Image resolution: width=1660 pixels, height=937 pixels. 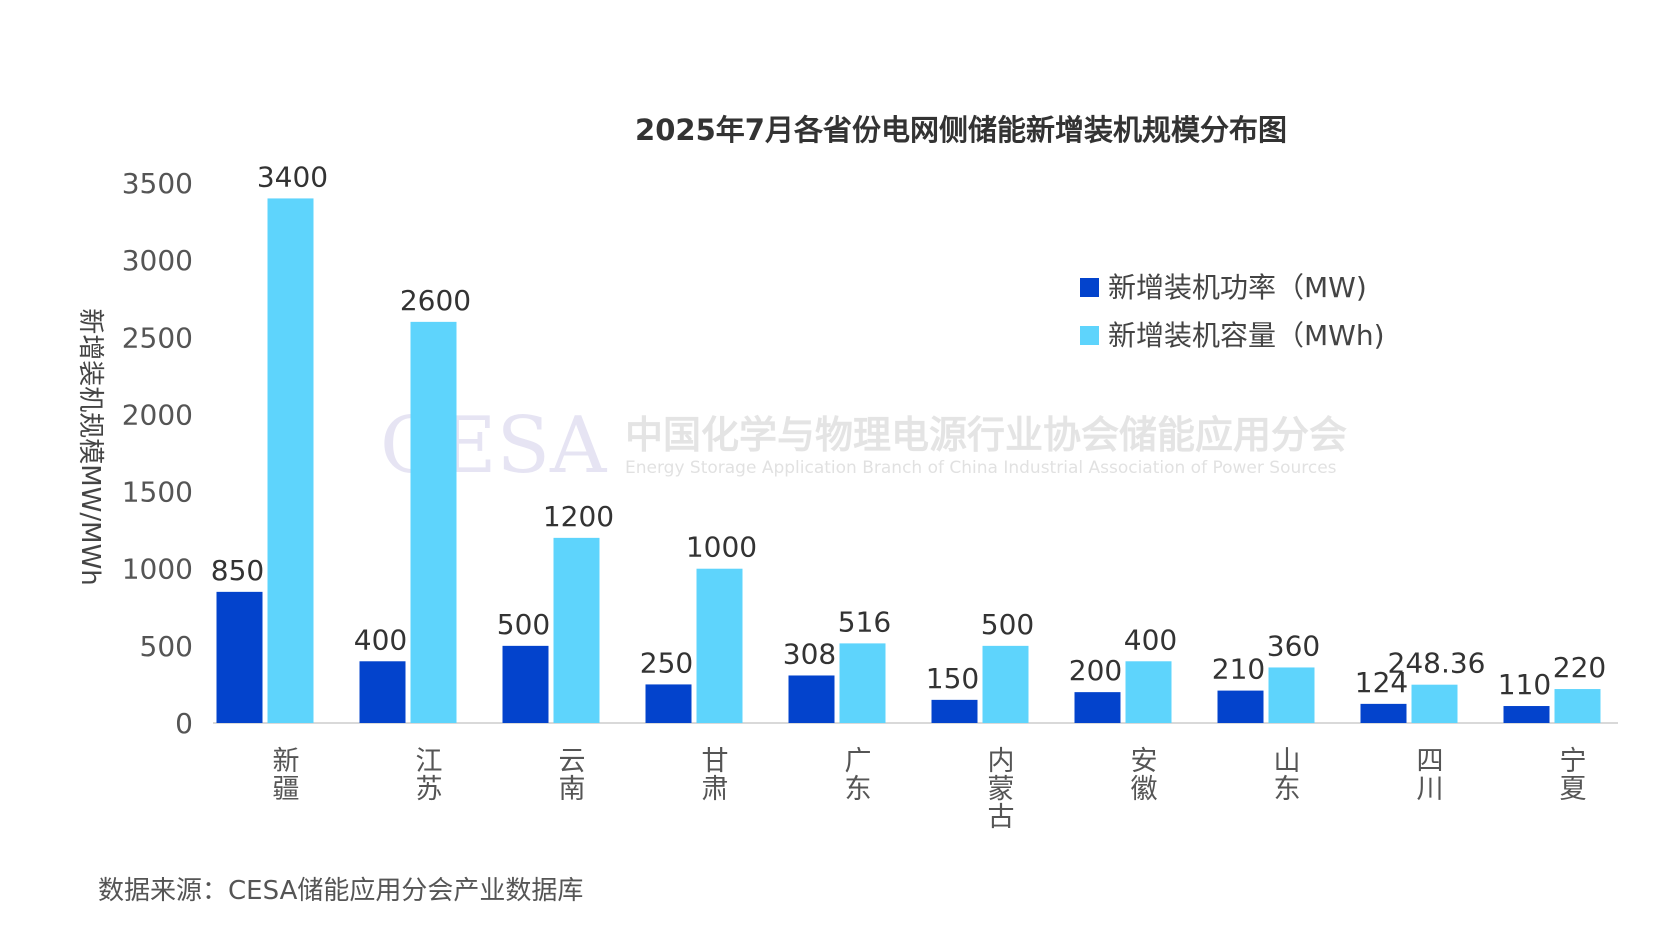 I want to click on data-label: 248.36, so click(x=1437, y=663).